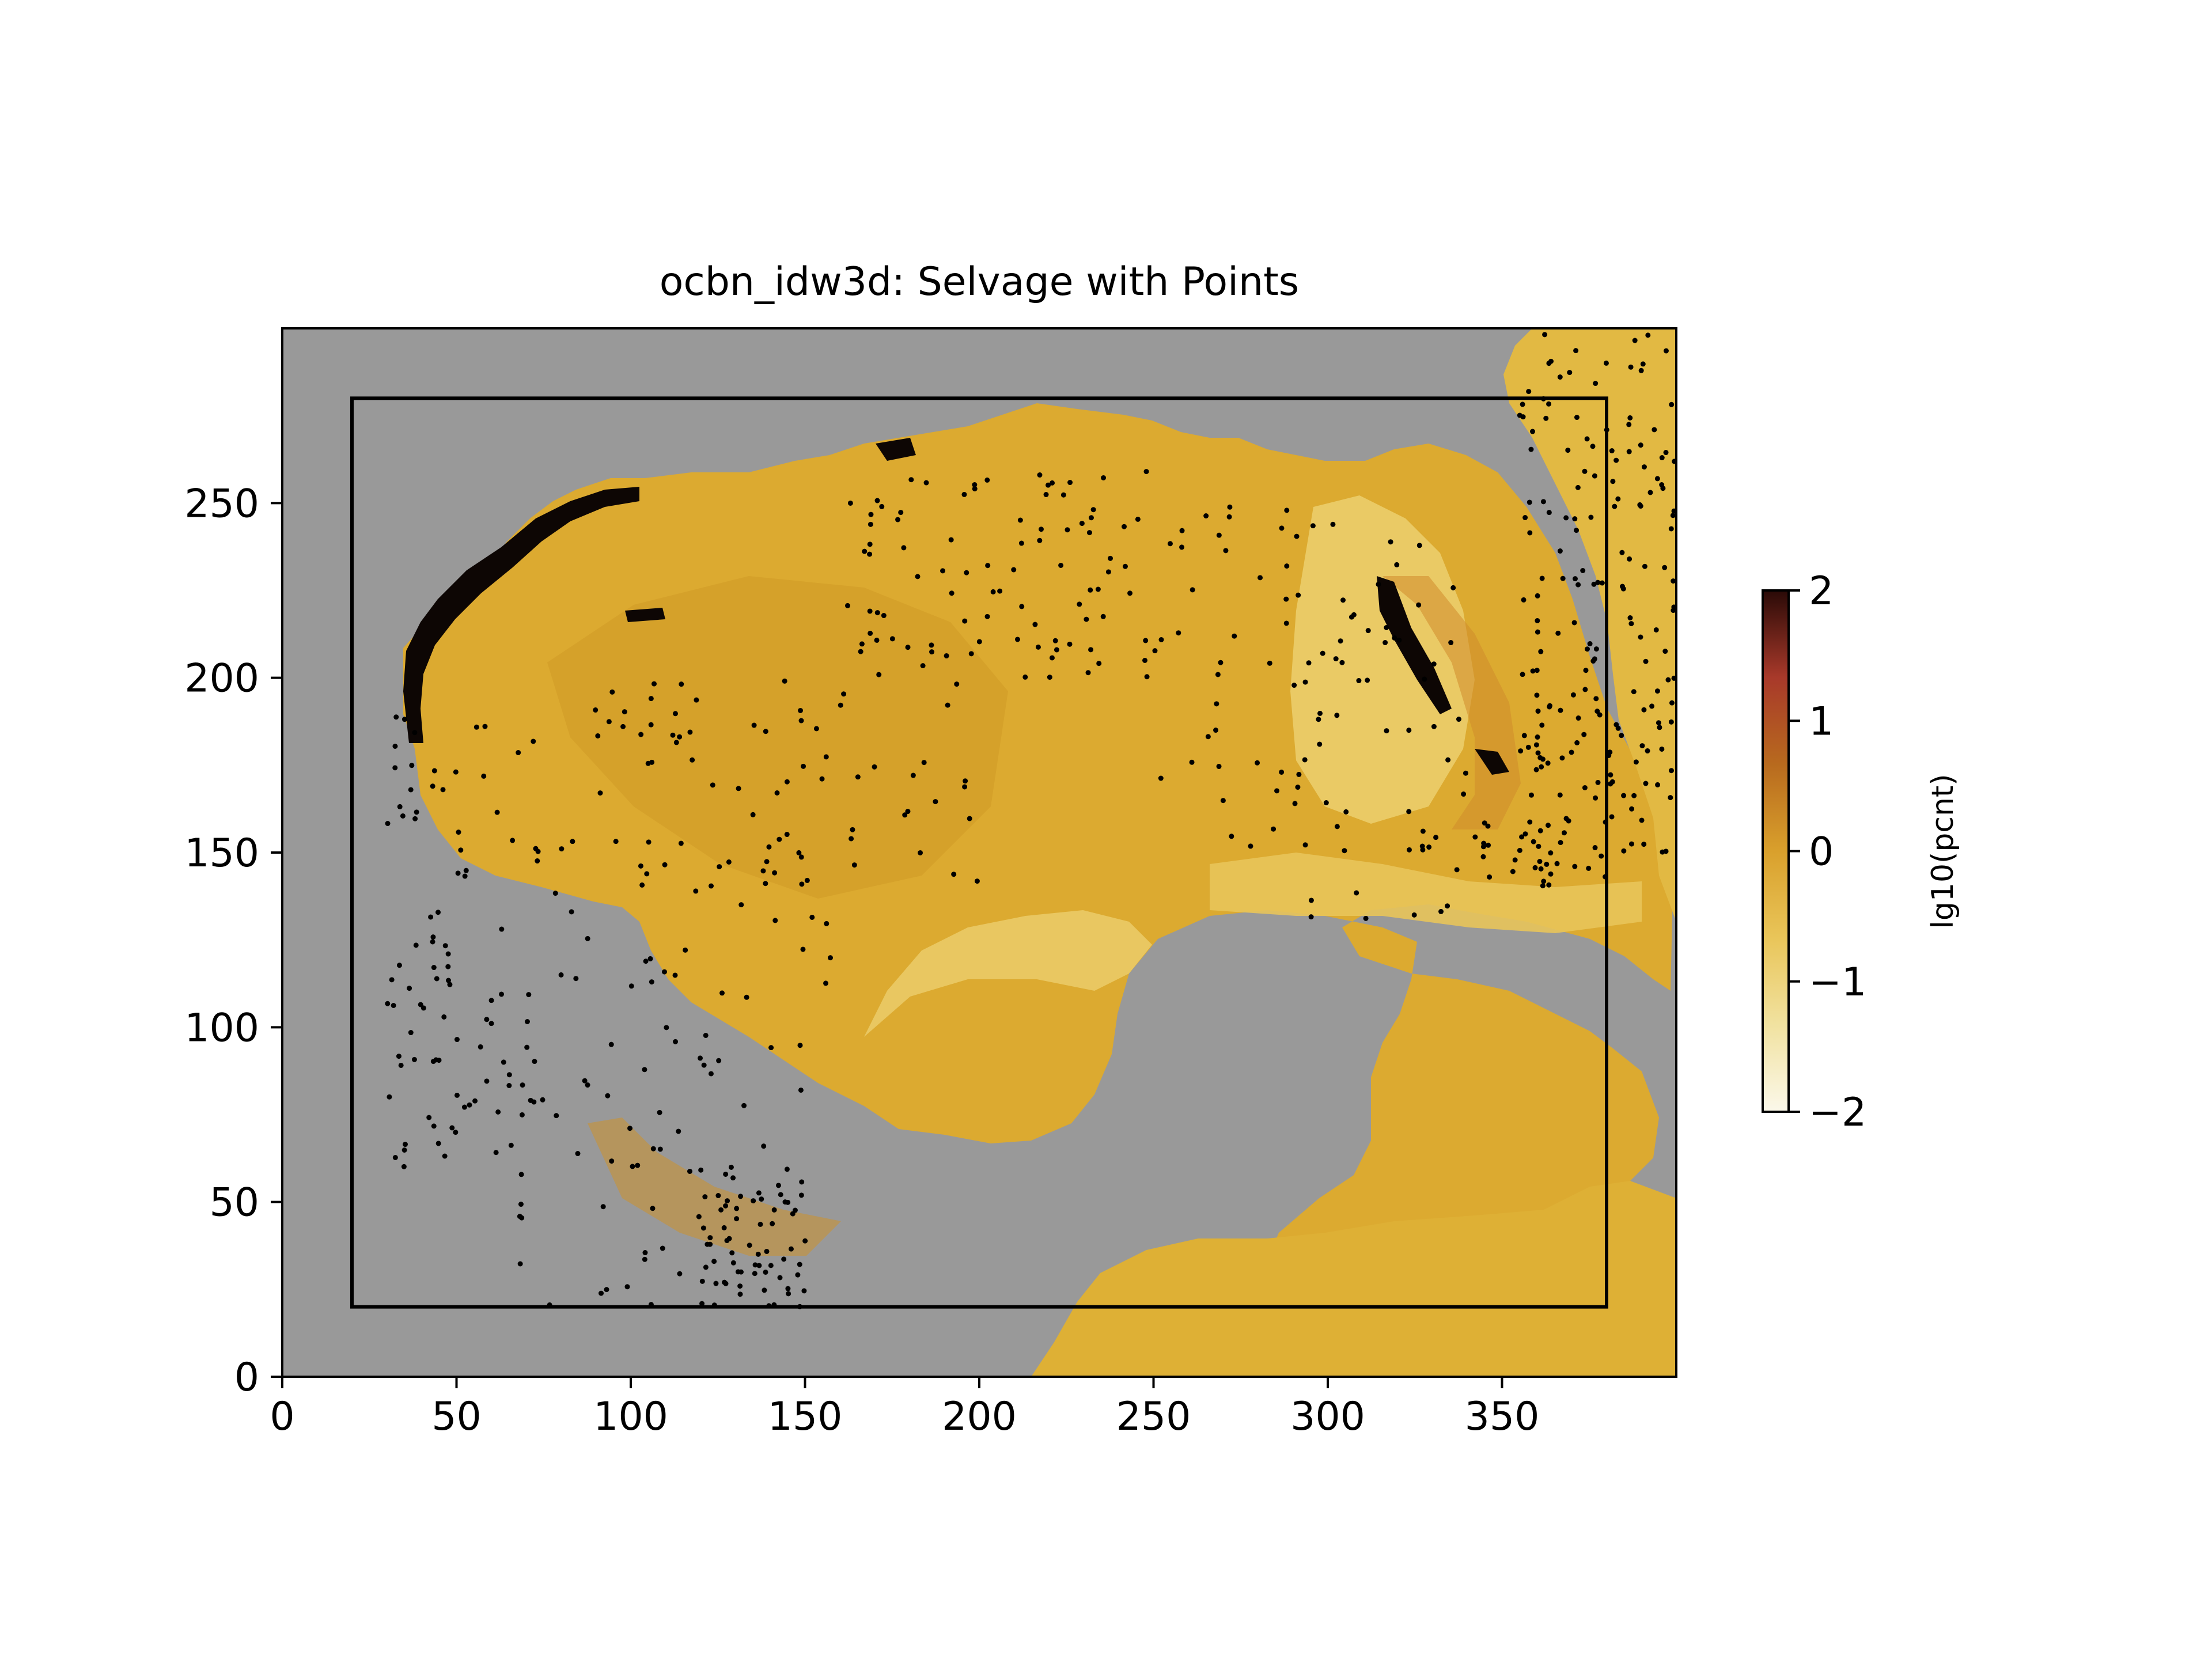 Image resolution: width=2212 pixels, height=1659 pixels. I want to click on y-tick-label: 0, so click(246, 1377).